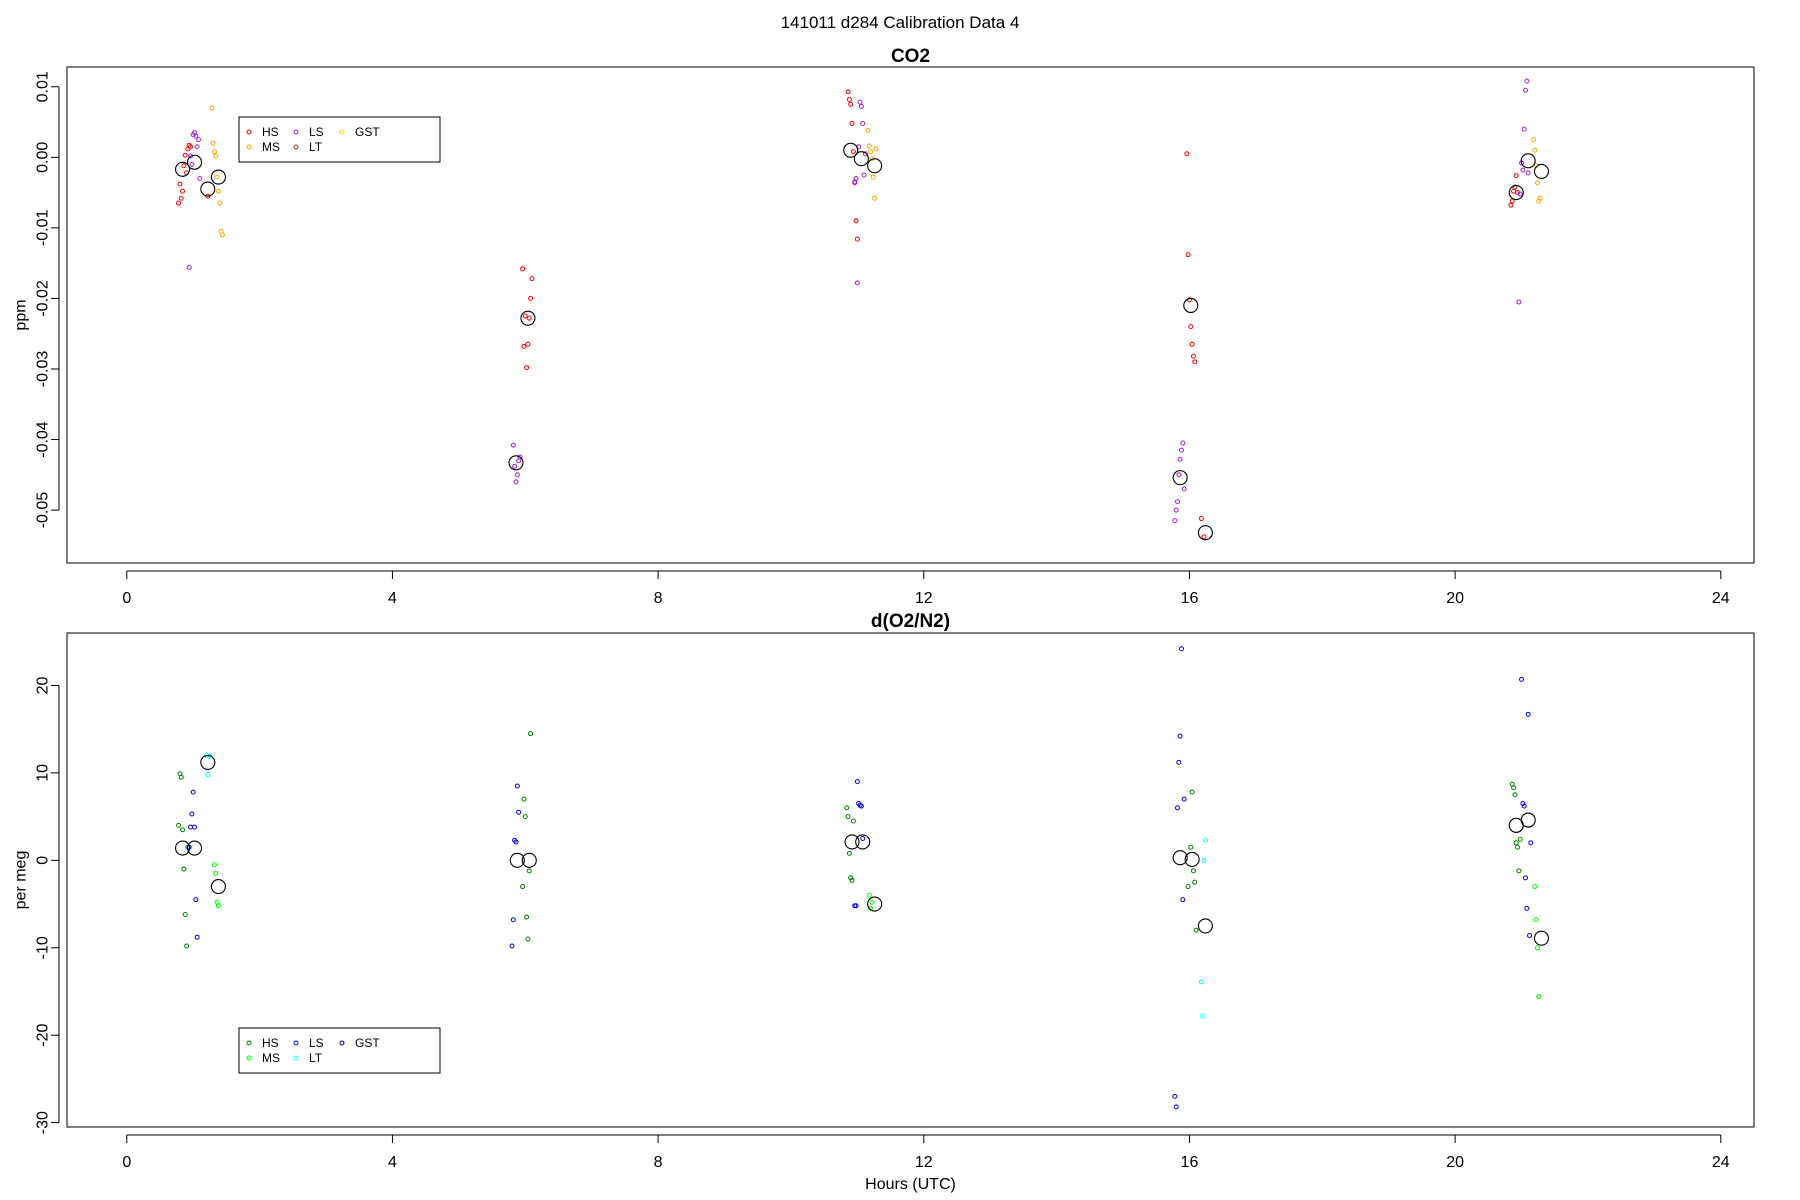 The width and height of the screenshot is (1800, 1200). I want to click on x-tick-label: 12, so click(924, 1162).